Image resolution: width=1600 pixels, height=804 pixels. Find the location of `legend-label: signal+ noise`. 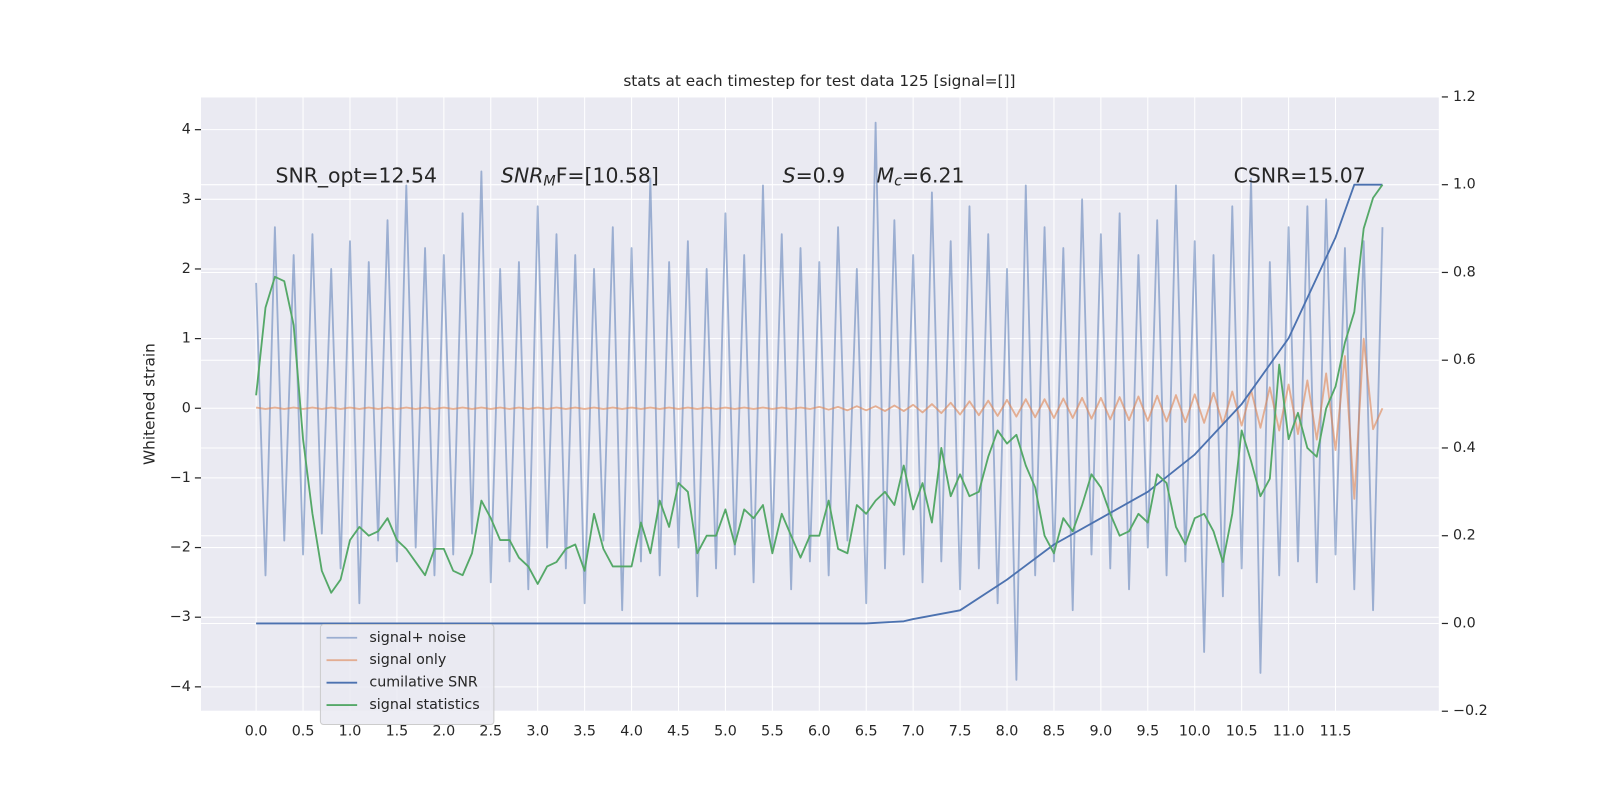

legend-label: signal+ noise is located at coordinates (417, 638).